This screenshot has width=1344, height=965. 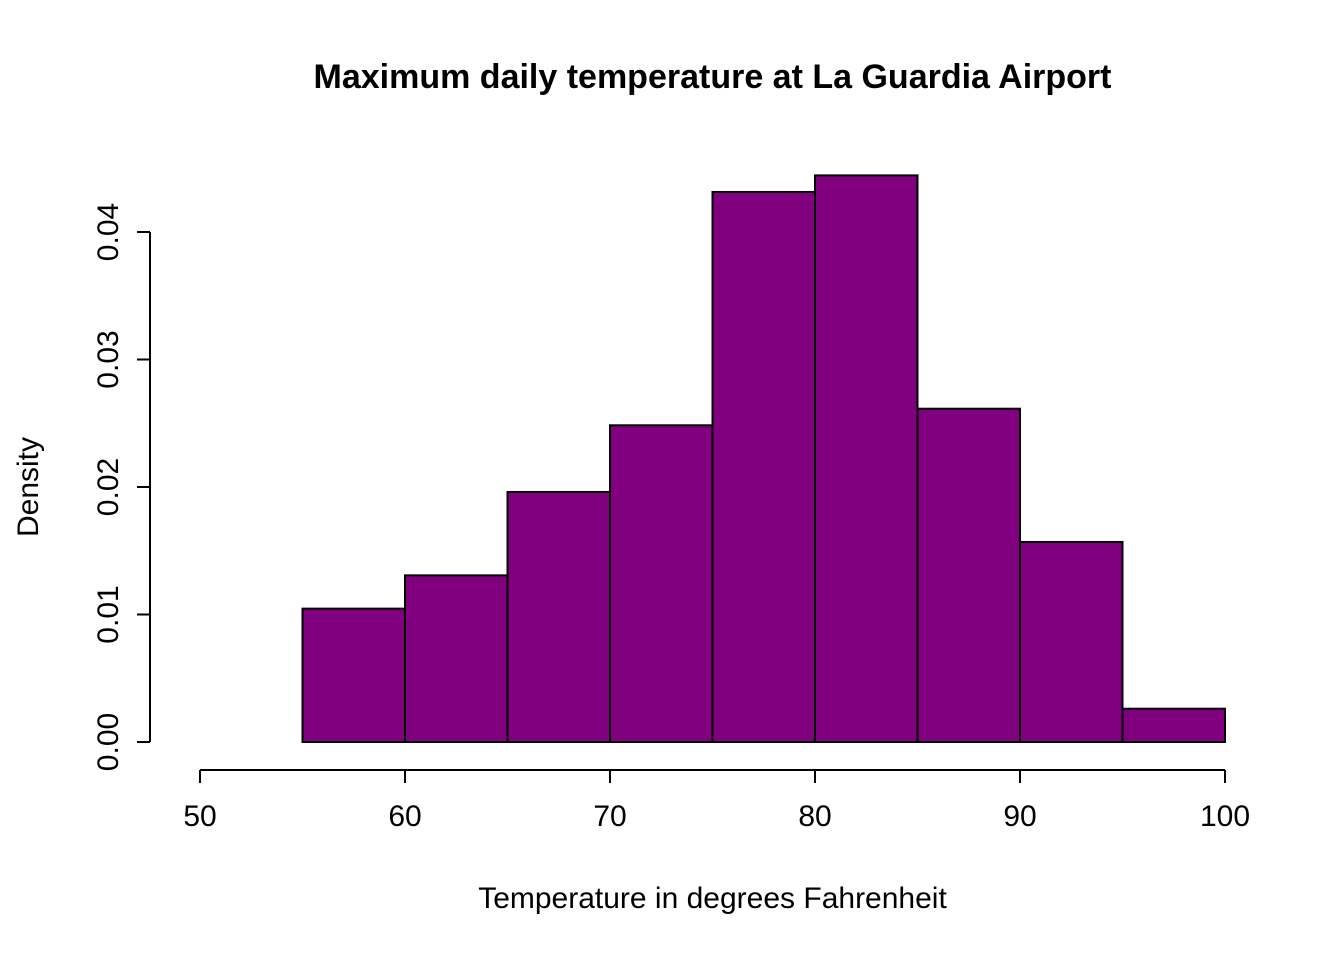 What do you see at coordinates (404, 816) in the screenshot?
I see `x-tick-label: 60` at bounding box center [404, 816].